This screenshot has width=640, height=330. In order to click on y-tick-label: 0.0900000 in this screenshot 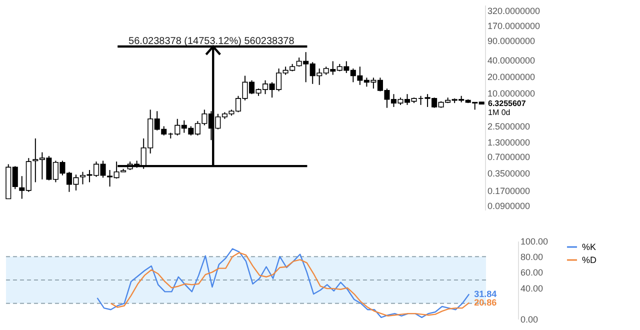, I will do `click(509, 206)`.